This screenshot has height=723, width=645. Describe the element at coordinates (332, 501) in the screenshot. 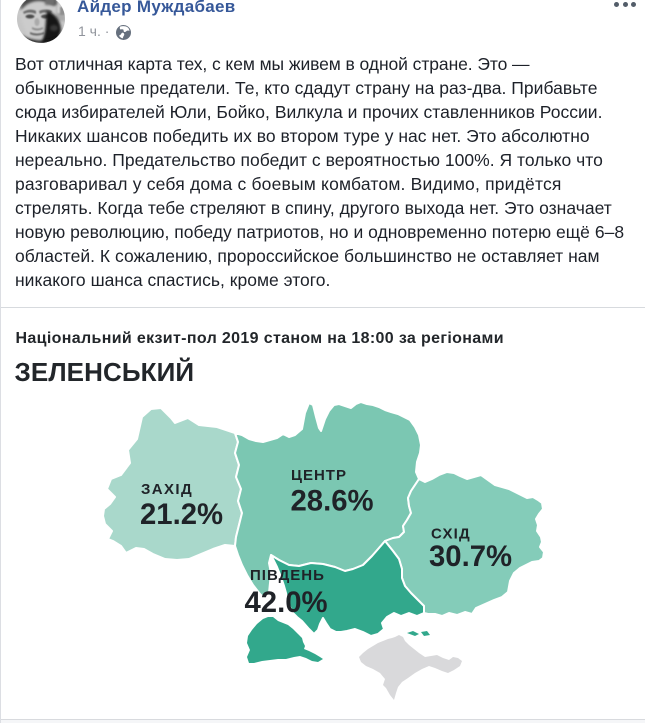

I see `svg-text: 28.6%` at that location.